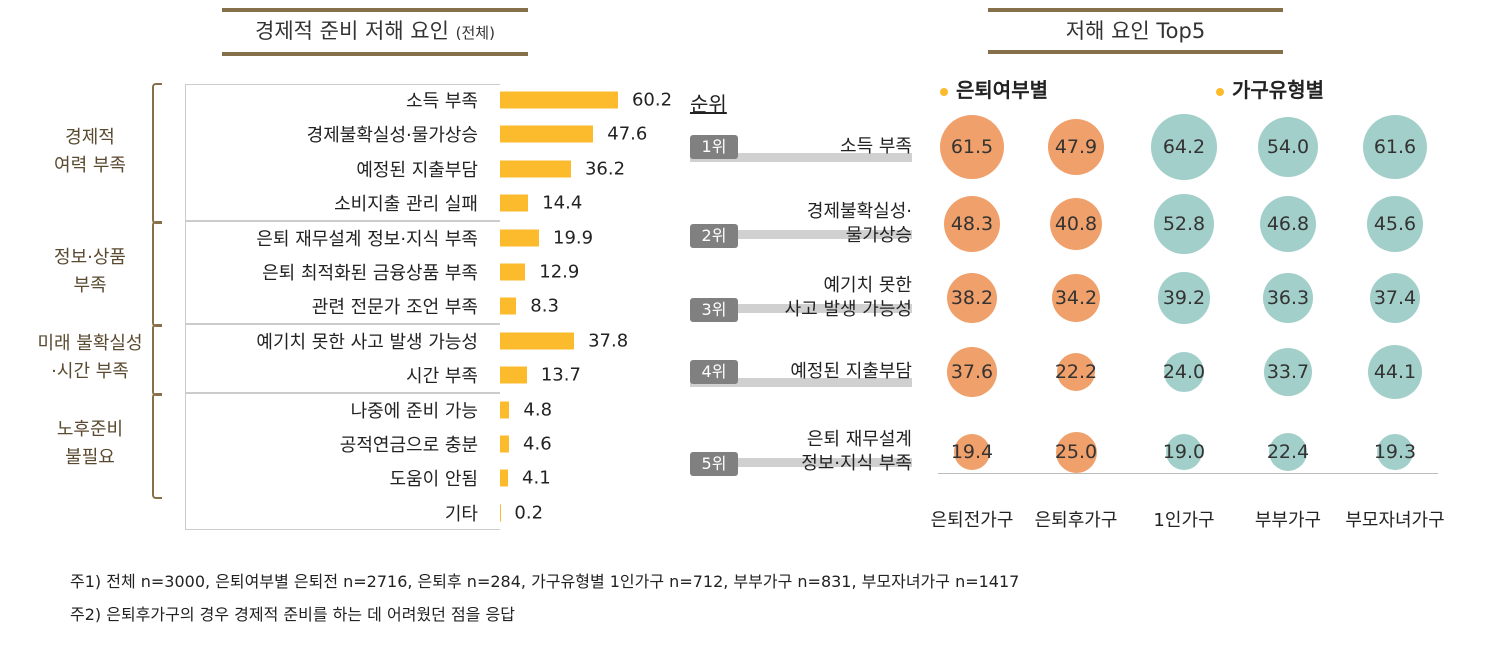 The image size is (1488, 656). Describe the element at coordinates (1288, 224) in the screenshot. I see `bubble: 46.8` at that location.